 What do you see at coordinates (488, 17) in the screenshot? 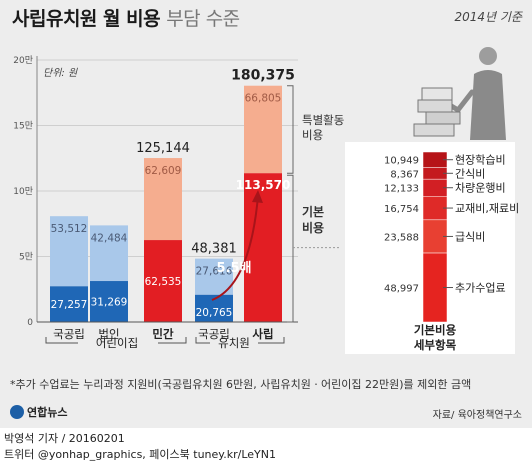
I see `year-label: 2014년 기준` at bounding box center [488, 17].